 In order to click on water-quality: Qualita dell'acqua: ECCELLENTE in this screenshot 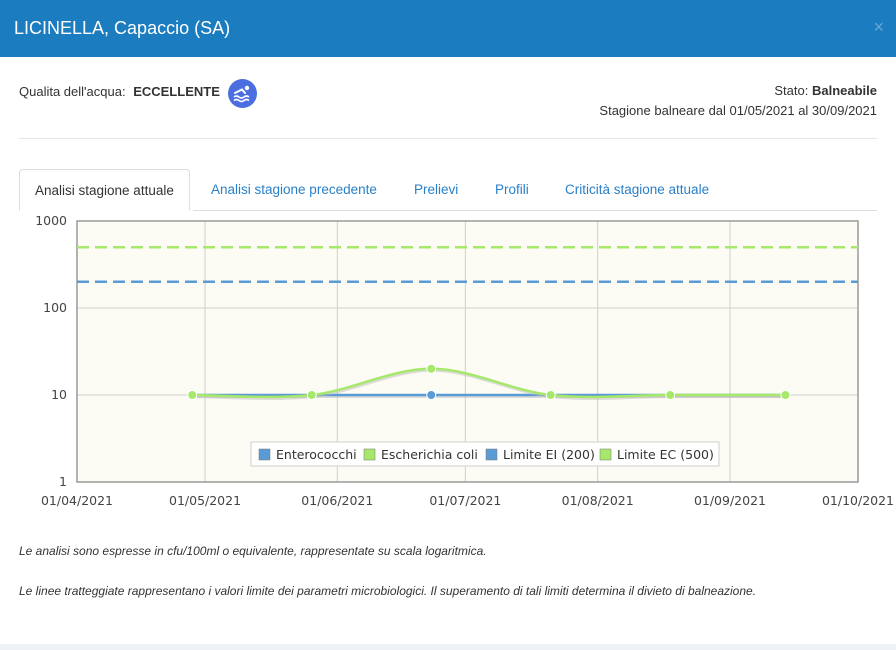, I will do `click(119, 91)`.